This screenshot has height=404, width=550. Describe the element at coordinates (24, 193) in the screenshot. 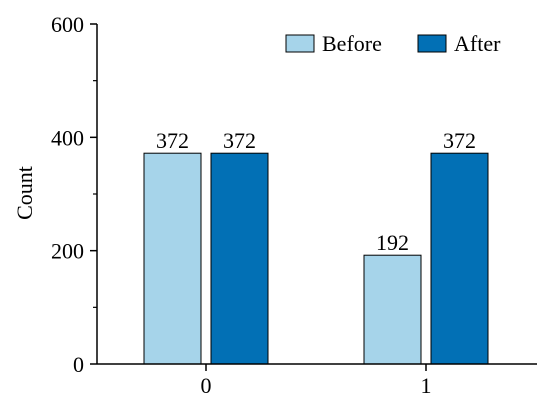

I see `y-axis-title: Count` at that location.